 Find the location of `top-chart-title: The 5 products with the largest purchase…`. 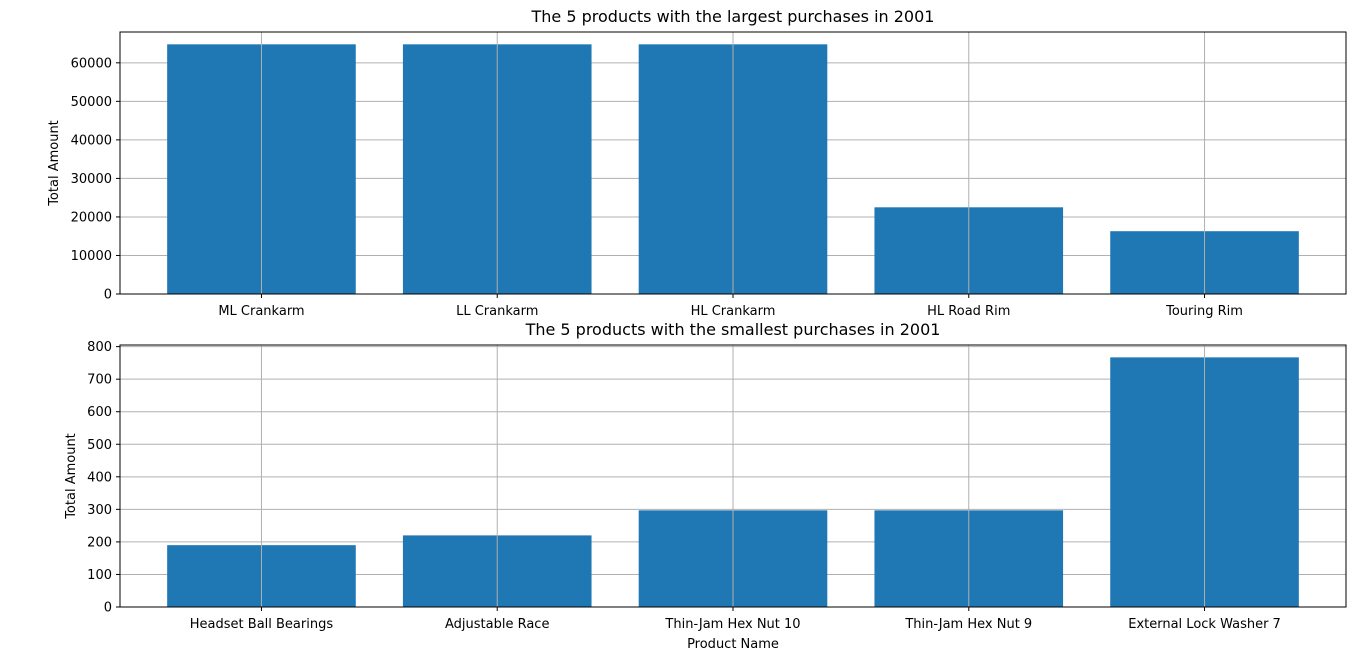

top-chart-title: The 5 products with the largest purchase… is located at coordinates (733, 16).